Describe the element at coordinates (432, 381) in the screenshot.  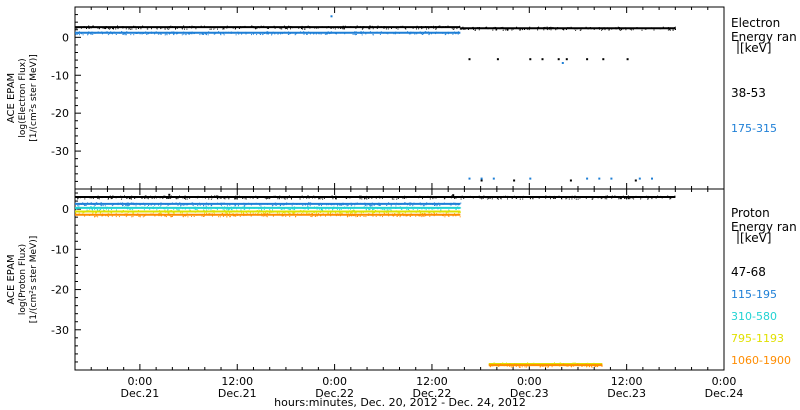
I see `x-tick-time: 12:00` at that location.